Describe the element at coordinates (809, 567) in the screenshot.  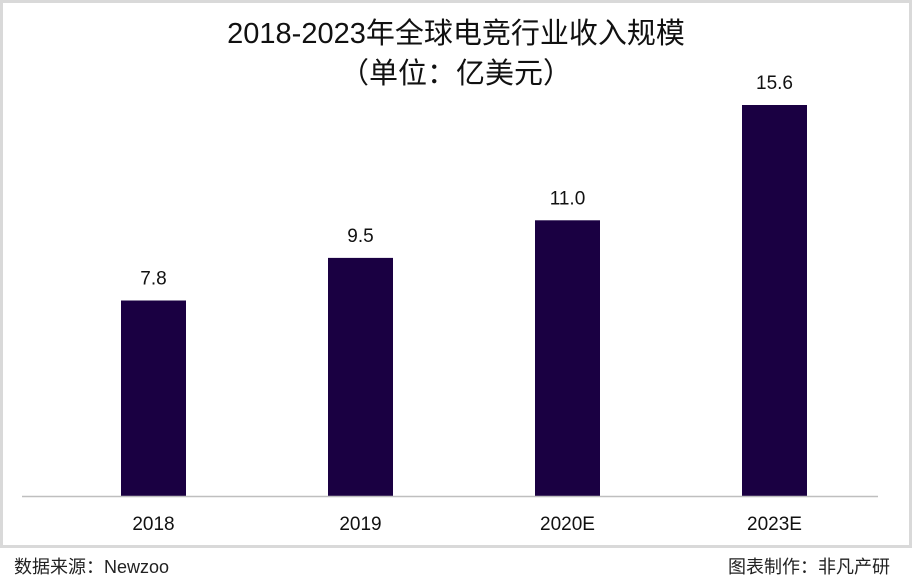
I see `chart-maker: 图表制作：非凡产研` at that location.